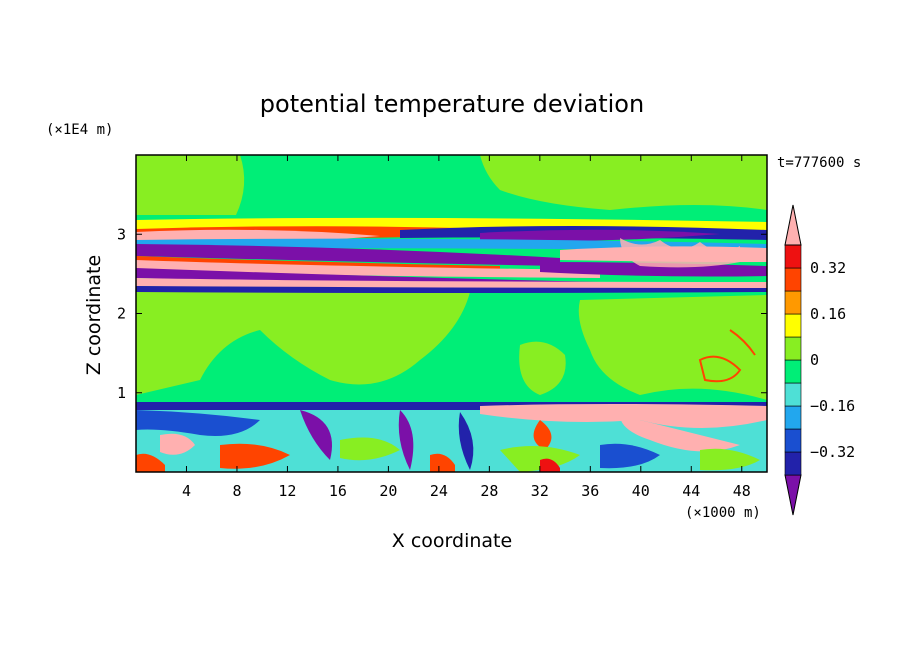  What do you see at coordinates (121, 393) in the screenshot?
I see `y-tick-label: 1` at bounding box center [121, 393].